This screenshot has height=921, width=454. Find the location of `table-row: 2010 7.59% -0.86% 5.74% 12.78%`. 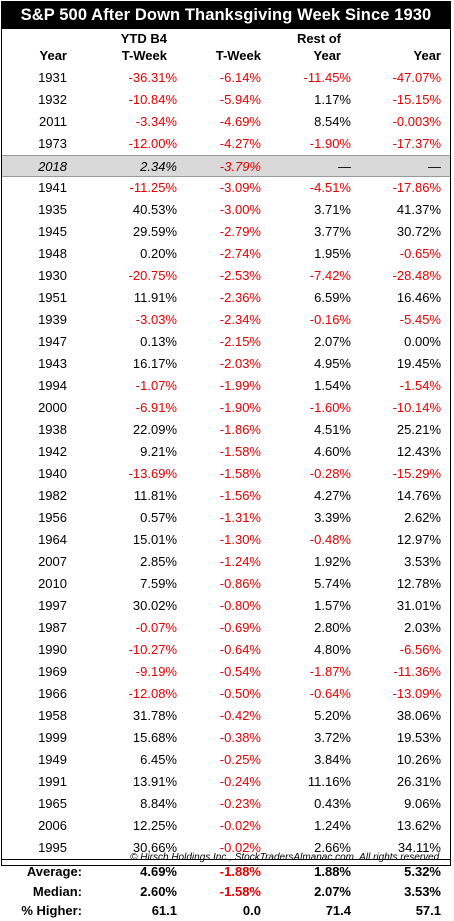

table-row: 2010 7.59% -0.86% 5.74% 12.78% is located at coordinates (226, 584).